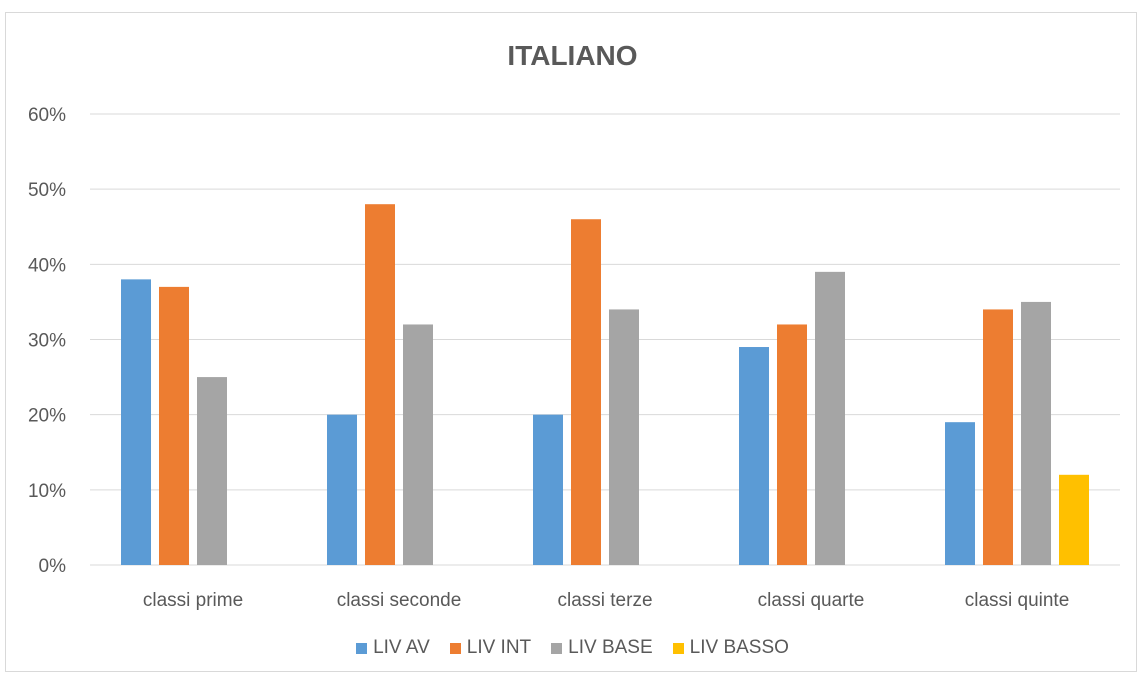 This screenshot has width=1145, height=677. Describe the element at coordinates (193, 600) in the screenshot. I see `x-tick-label: classi prime` at that location.